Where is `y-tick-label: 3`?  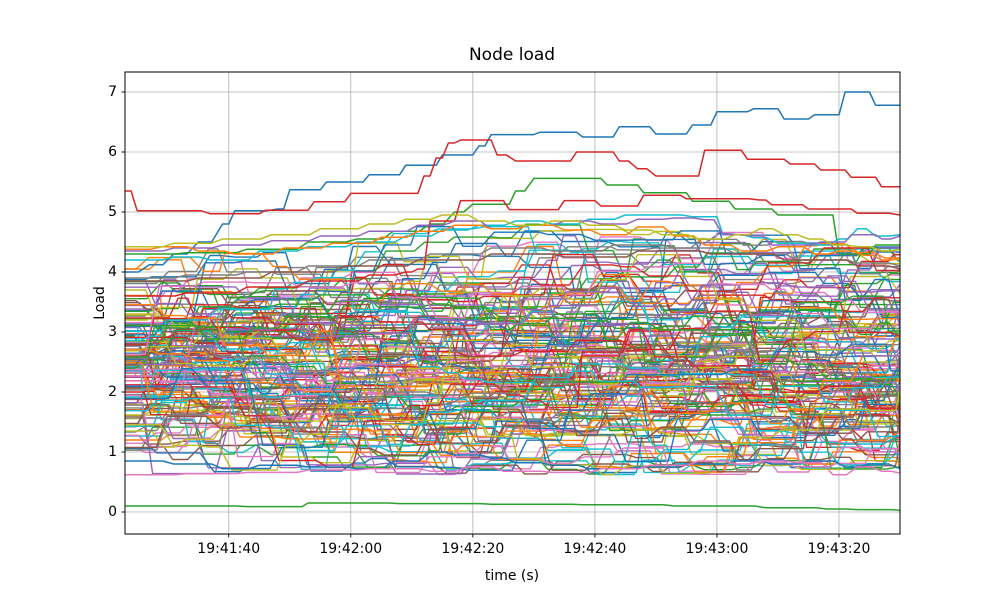 y-tick-label: 3 is located at coordinates (112, 332).